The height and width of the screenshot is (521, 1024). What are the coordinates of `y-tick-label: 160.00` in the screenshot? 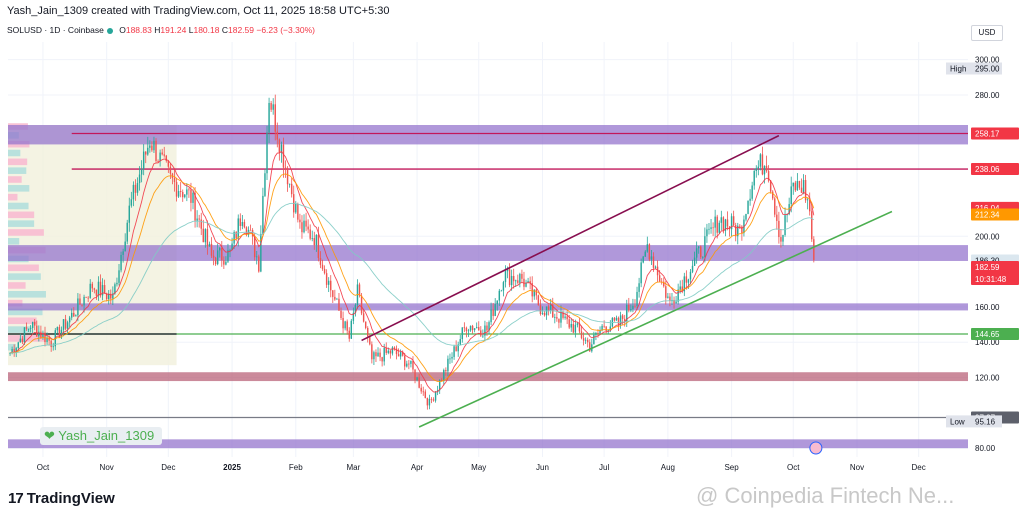 It's located at (987, 307).